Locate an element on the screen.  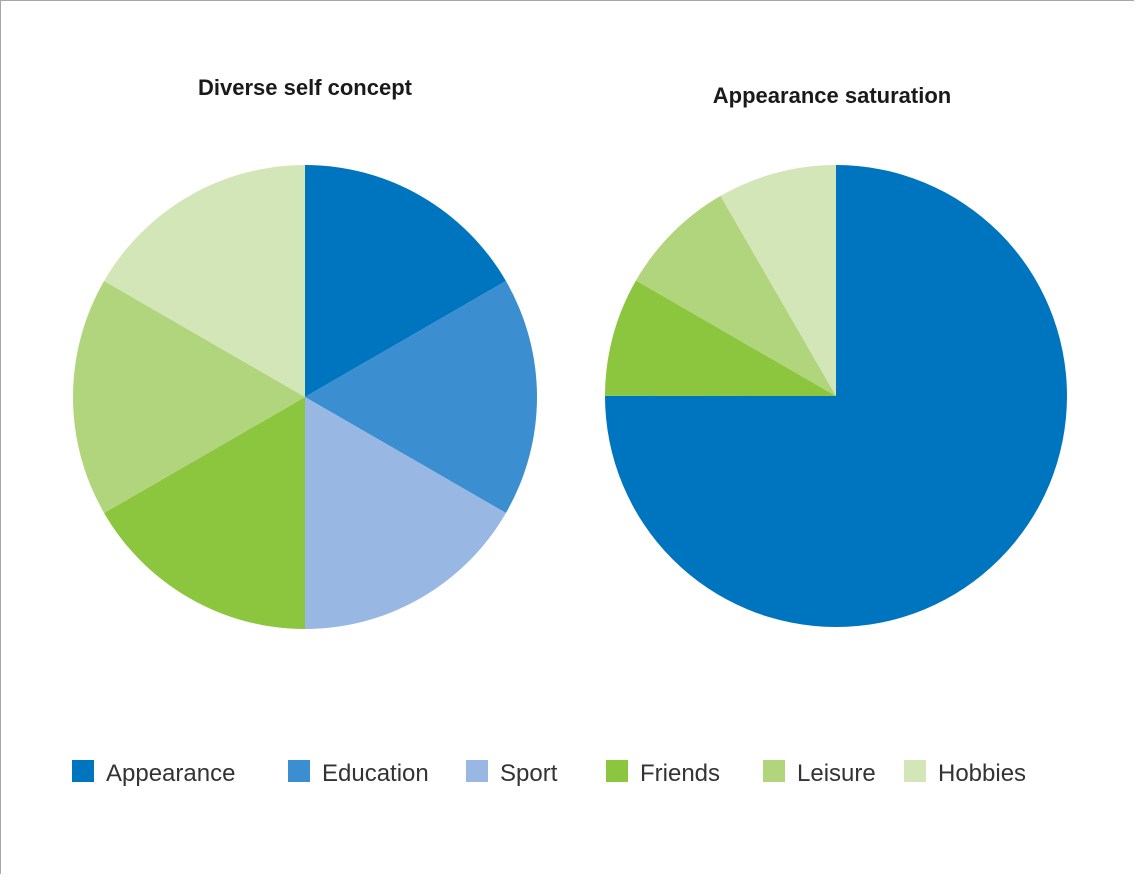
legend-swatch-sport is located at coordinates (477, 771).